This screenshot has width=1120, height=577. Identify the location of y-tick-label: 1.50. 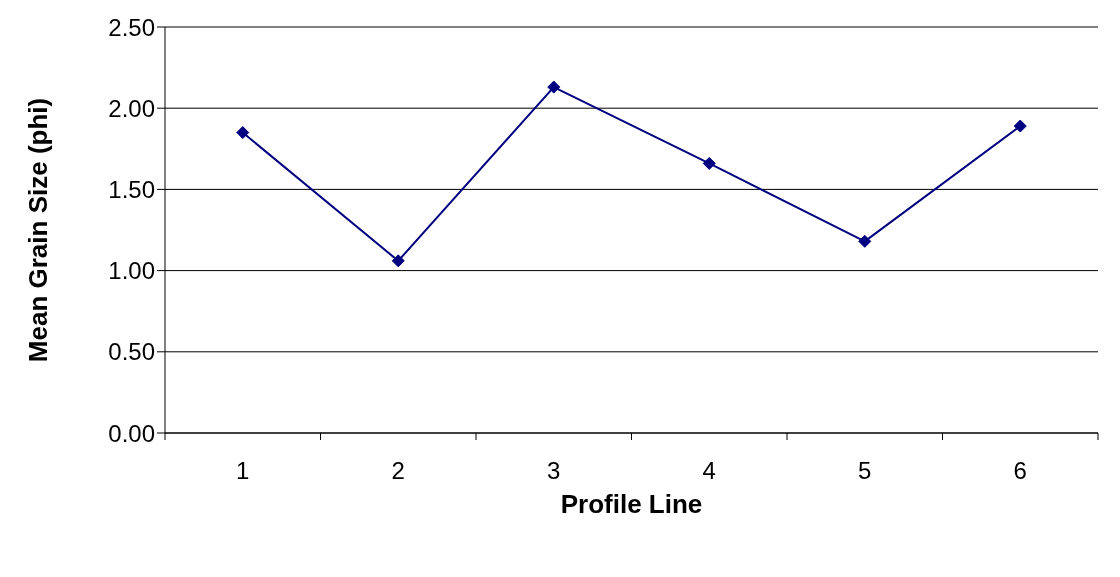
(131, 189).